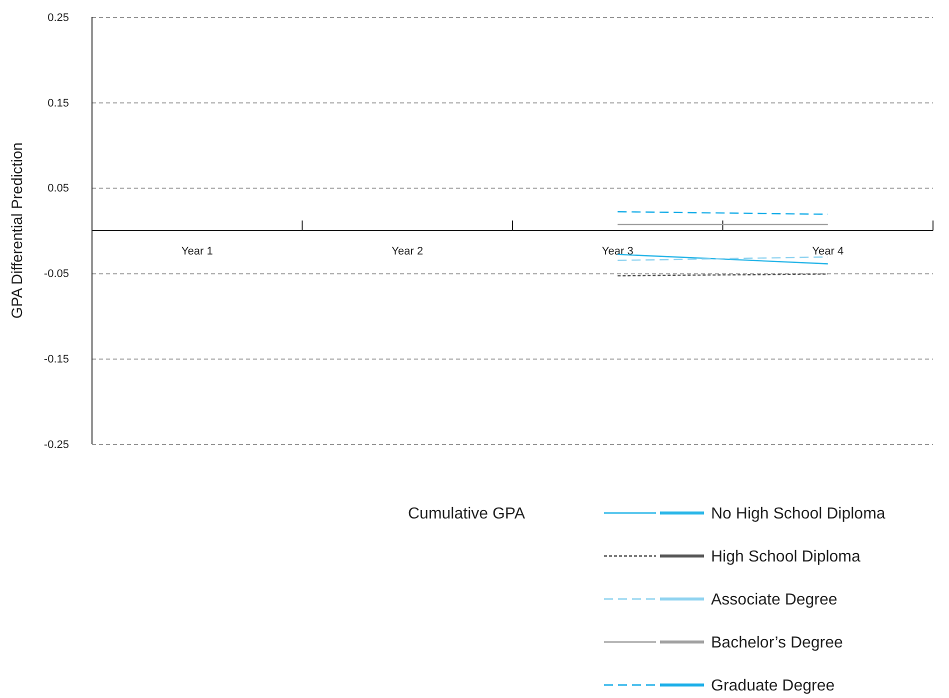  Describe the element at coordinates (618, 252) in the screenshot. I see `x-tick-label: Year 3` at that location.